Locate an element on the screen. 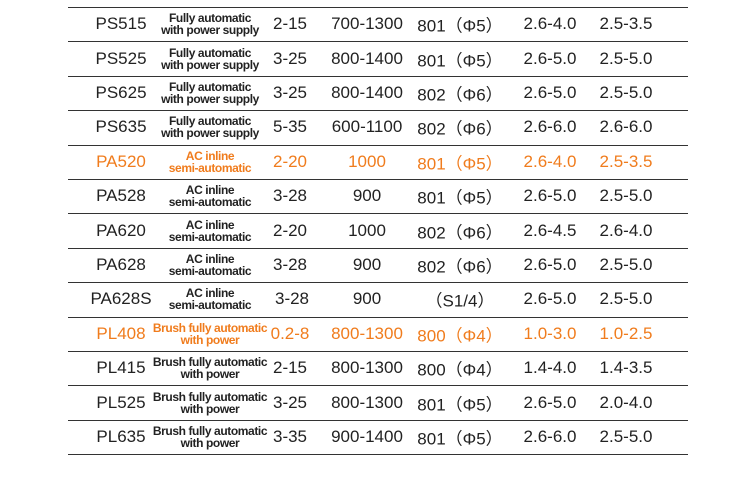  cell-b: 1.4-3.5 is located at coordinates (626, 368).